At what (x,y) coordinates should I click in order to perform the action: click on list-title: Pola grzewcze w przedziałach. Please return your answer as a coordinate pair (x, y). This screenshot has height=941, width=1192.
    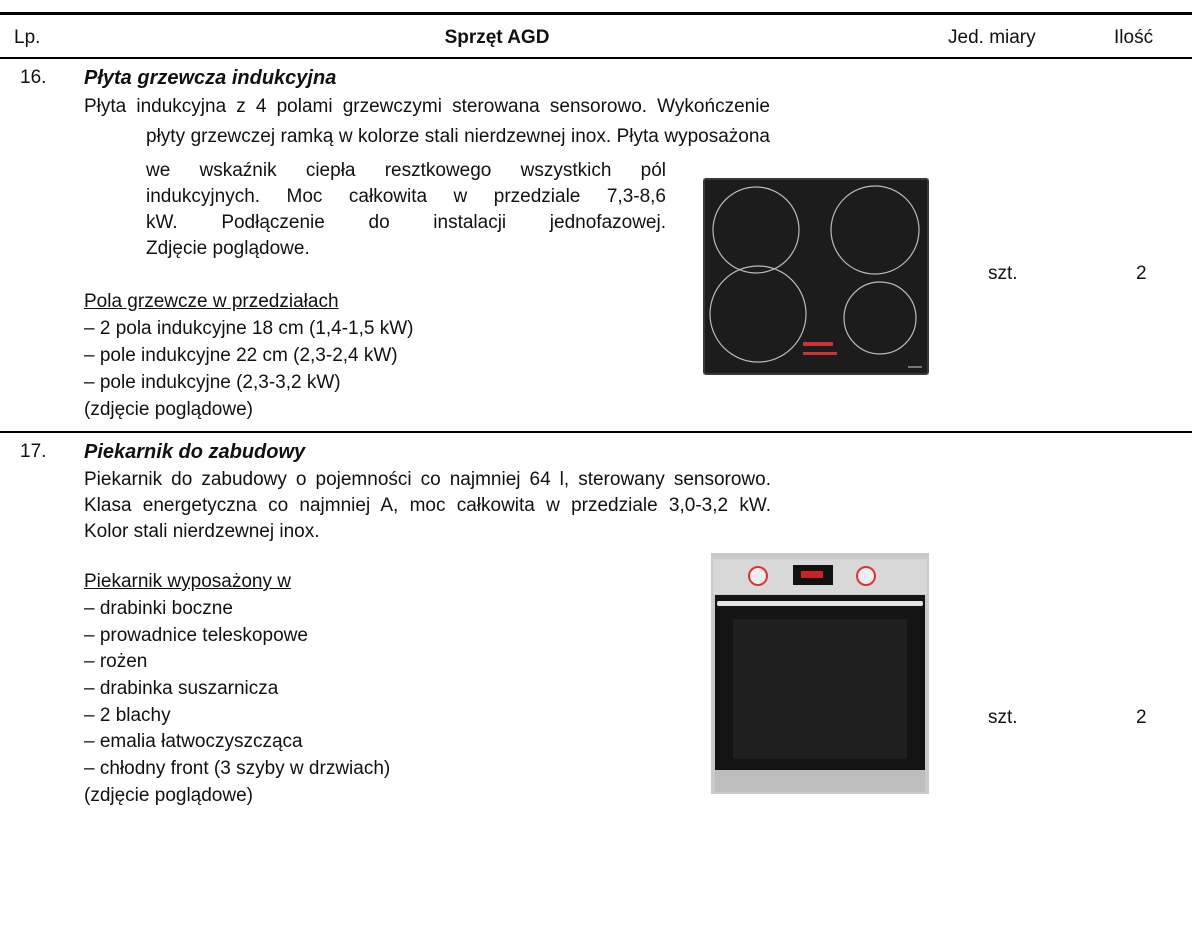
    Looking at the image, I should click on (211, 301).